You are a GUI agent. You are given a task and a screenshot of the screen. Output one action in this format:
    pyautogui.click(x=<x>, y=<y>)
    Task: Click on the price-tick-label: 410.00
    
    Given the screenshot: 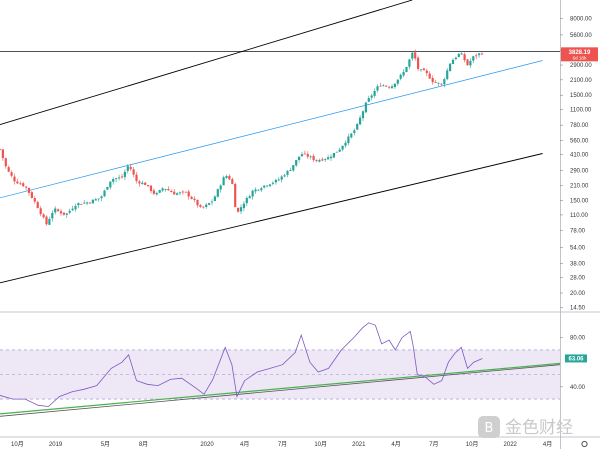 What is the action you would take?
    pyautogui.click(x=579, y=156)
    